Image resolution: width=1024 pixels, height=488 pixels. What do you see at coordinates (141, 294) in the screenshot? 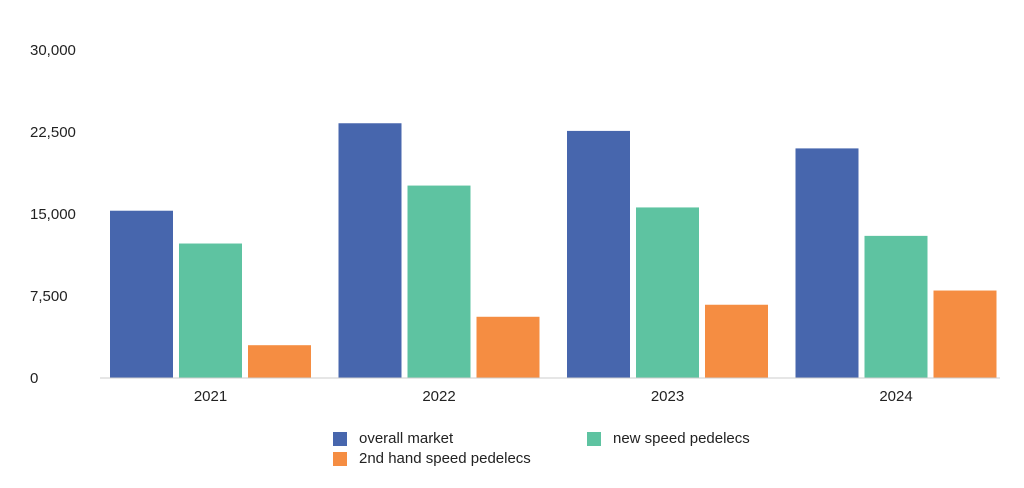
I see `bar-overall-market-2021` at bounding box center [141, 294].